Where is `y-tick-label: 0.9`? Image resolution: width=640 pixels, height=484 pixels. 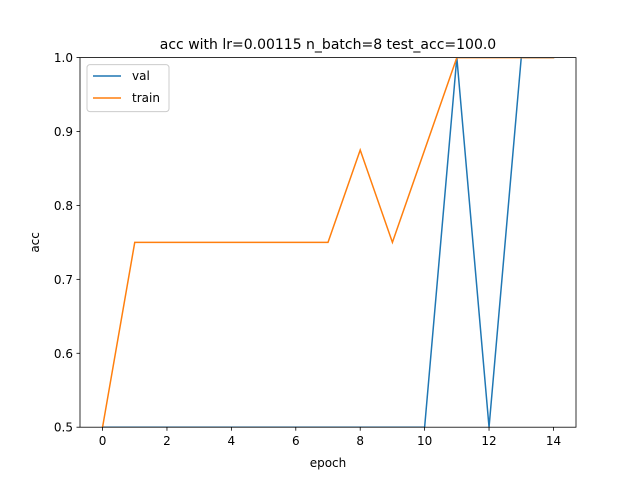 y-tick-label: 0.9 is located at coordinates (63, 132).